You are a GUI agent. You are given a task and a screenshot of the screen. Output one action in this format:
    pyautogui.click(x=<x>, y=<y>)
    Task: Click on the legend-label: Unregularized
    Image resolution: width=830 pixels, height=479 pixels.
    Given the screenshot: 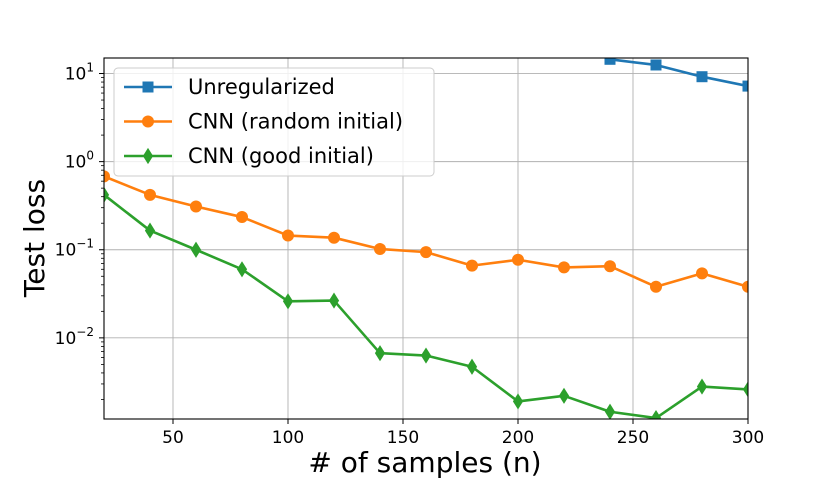 What is the action you would take?
    pyautogui.click(x=261, y=87)
    